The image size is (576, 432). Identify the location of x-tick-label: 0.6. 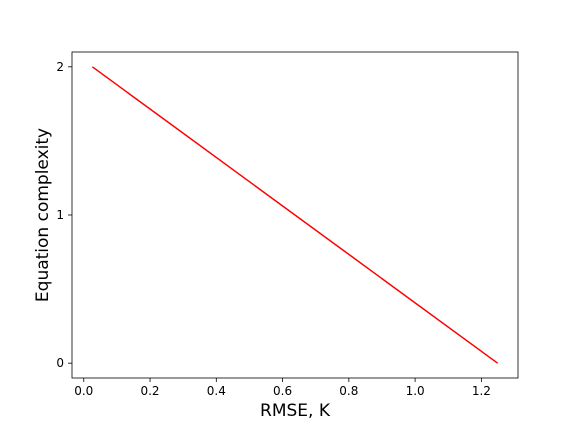
(282, 391).